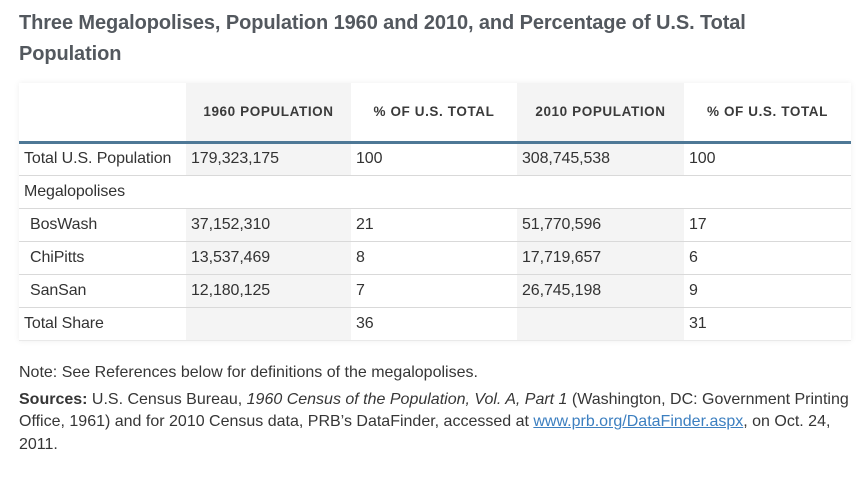  I want to click on cell-pct-1960: 8, so click(434, 258).